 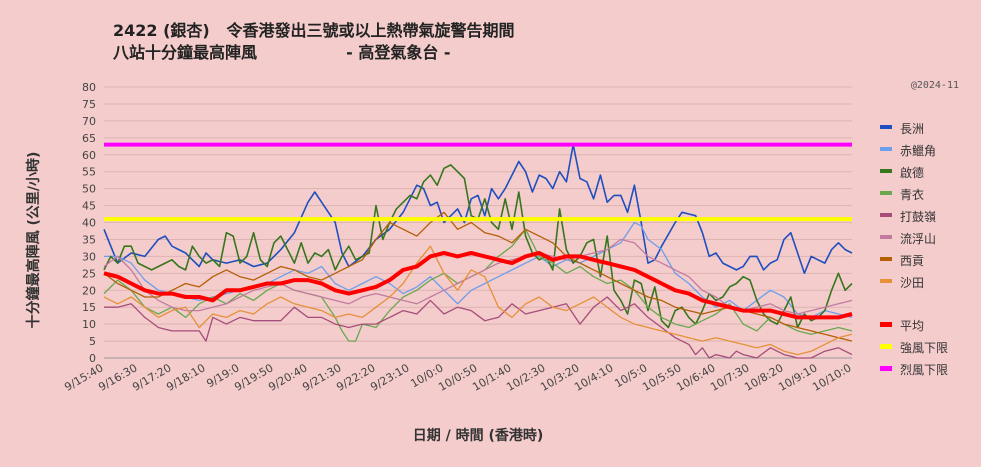 What do you see at coordinates (918, 239) in the screenshot?
I see `legend-label: 流浮山` at bounding box center [918, 239].